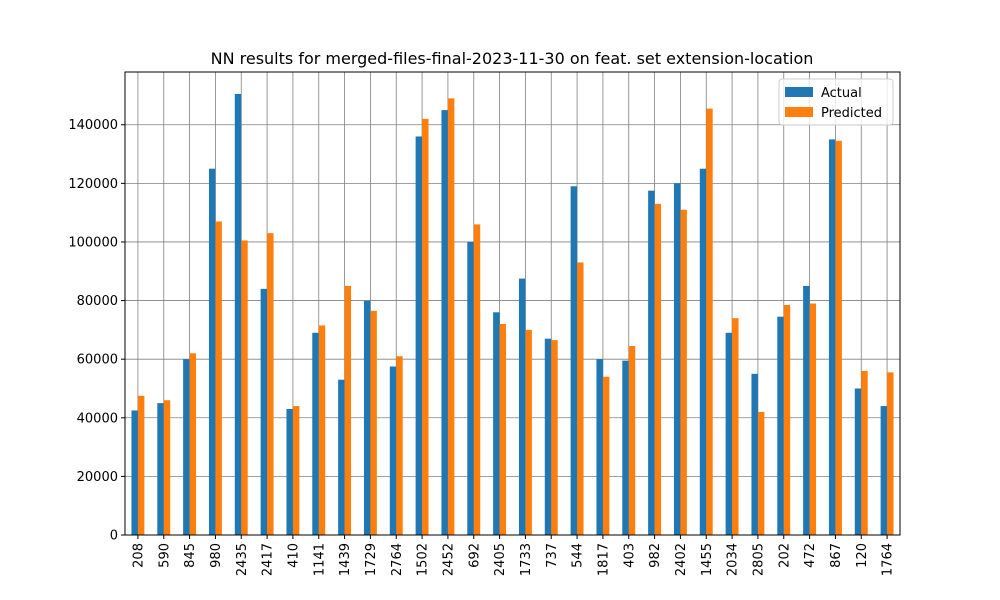  I want to click on x-tick-label: 1764, so click(888, 559).